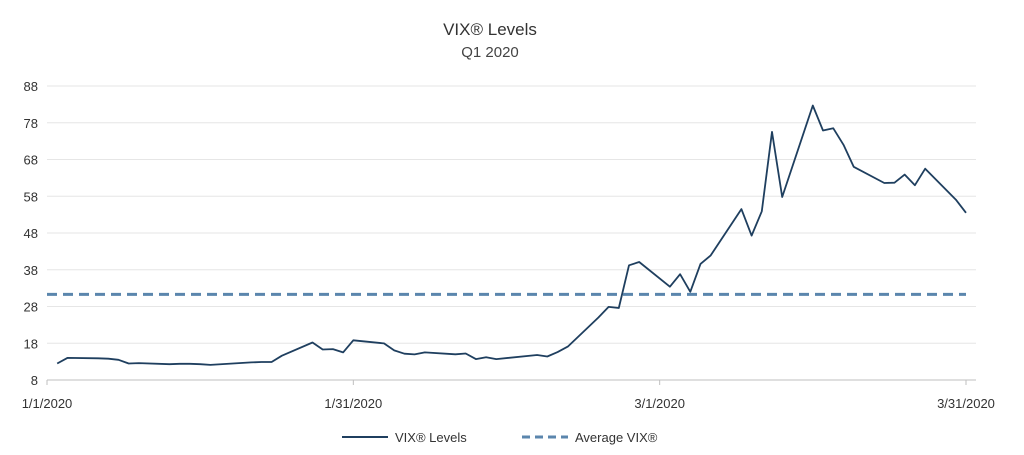 The width and height of the screenshot is (1024, 455). Describe the element at coordinates (490, 29) in the screenshot. I see `chart-title: VIX® Levels` at that location.